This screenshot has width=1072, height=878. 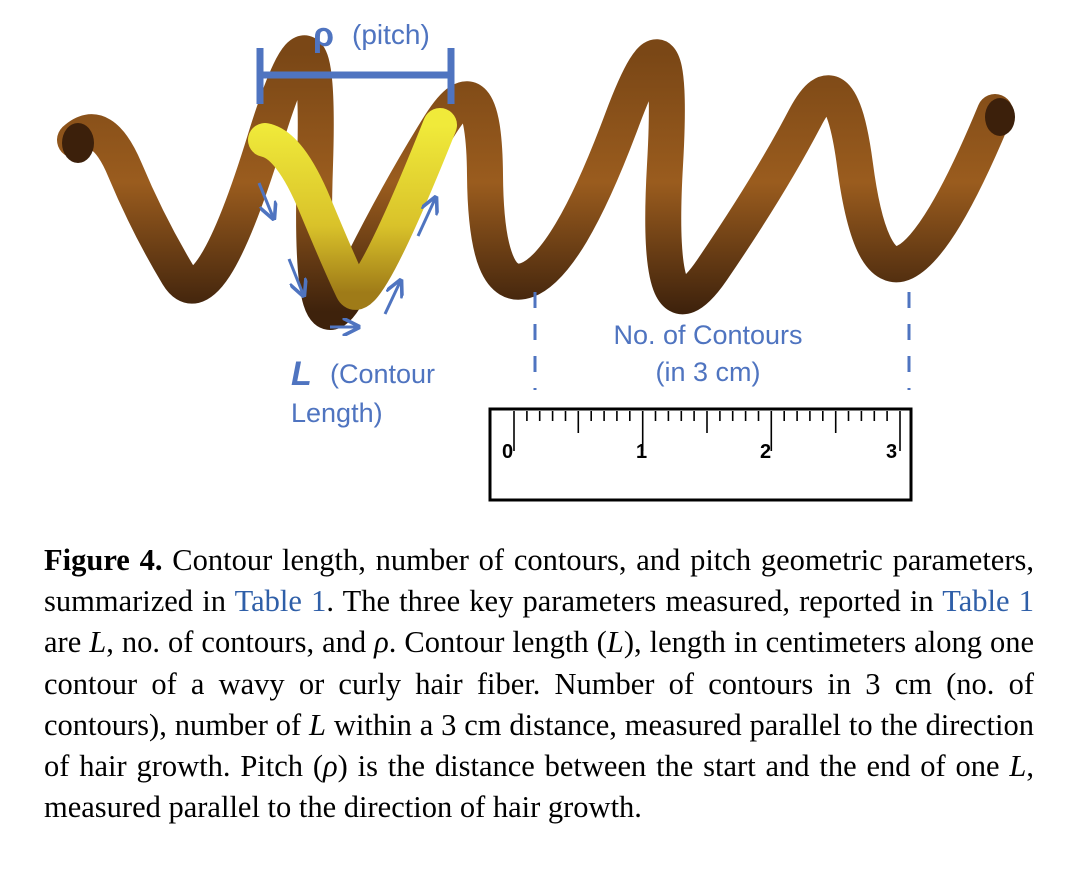 What do you see at coordinates (707, 335) in the screenshot?
I see `contours-label-line1: No. of Contours` at bounding box center [707, 335].